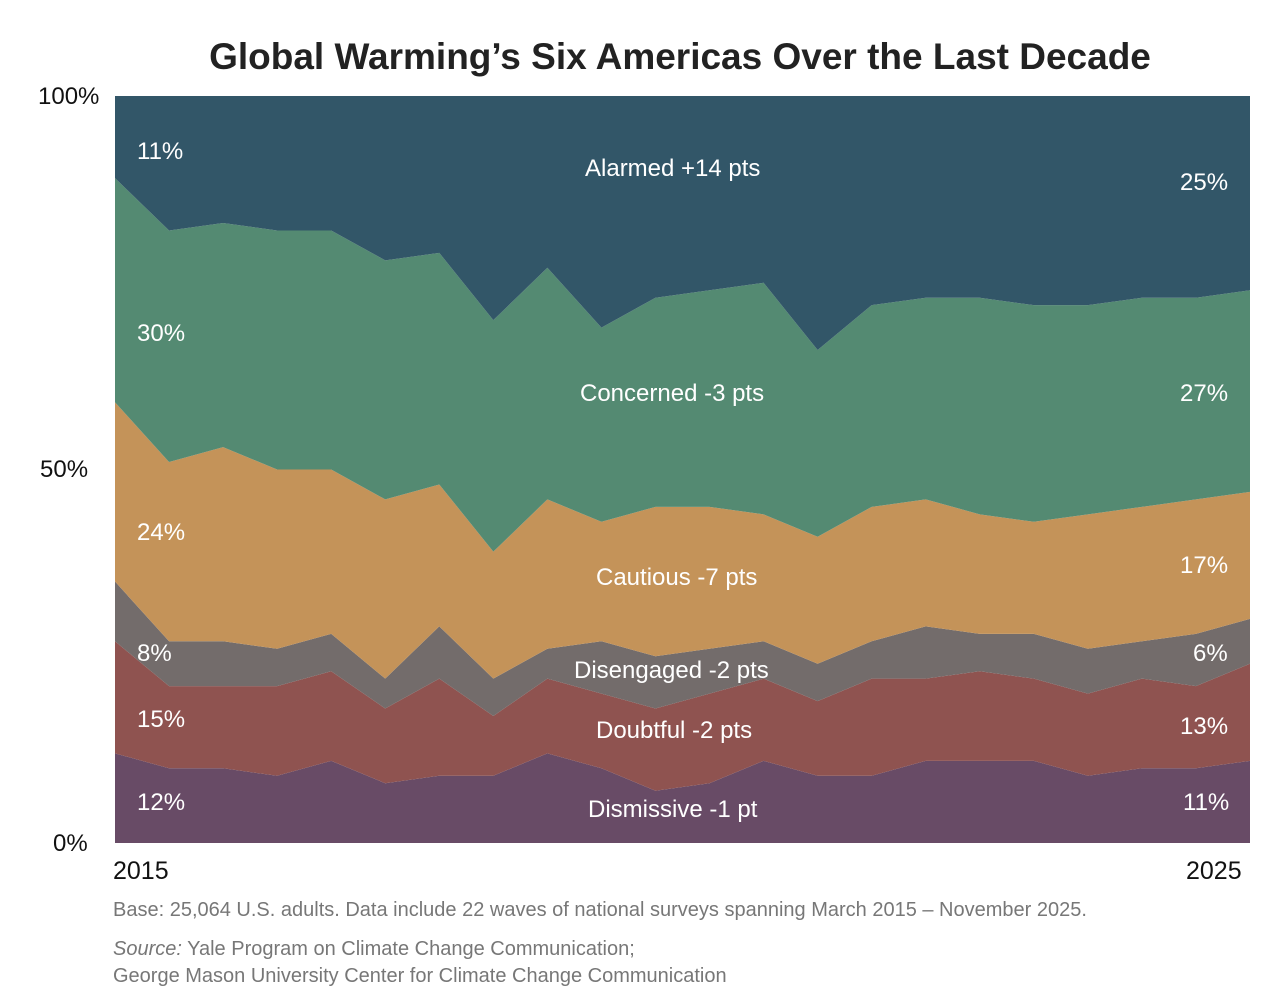 This screenshot has height=1007, width=1280. What do you see at coordinates (682, 649) in the screenshot?
I see `disengaged-area` at bounding box center [682, 649].